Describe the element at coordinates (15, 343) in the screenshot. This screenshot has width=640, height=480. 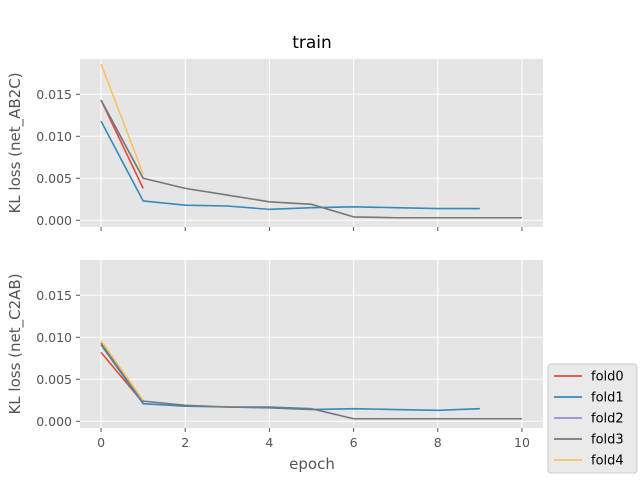
I see `bottom-y-axis-label: KL loss (net_C2AB)` at that location.